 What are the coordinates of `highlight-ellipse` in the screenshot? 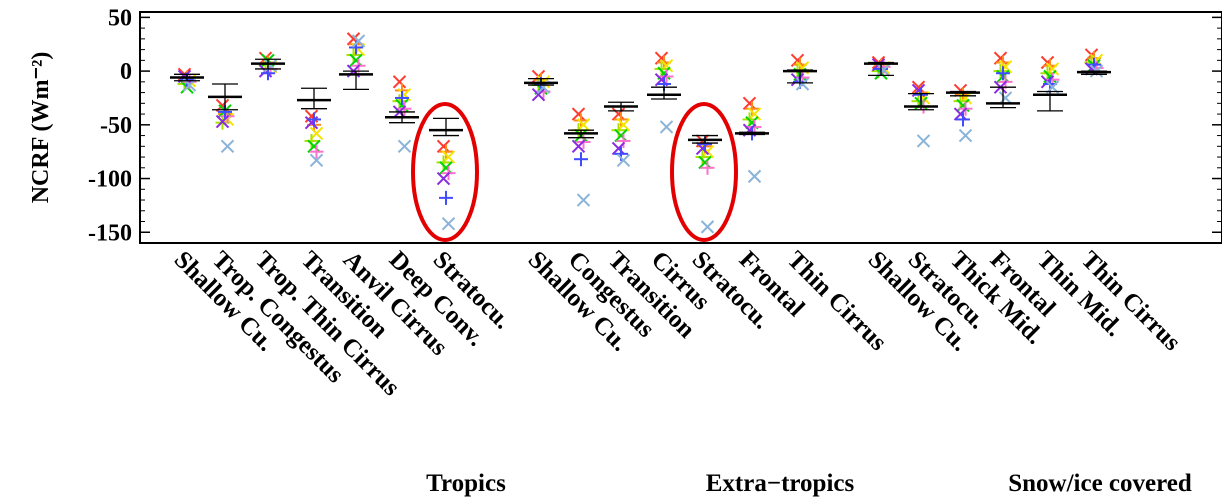 It's located at (704, 172).